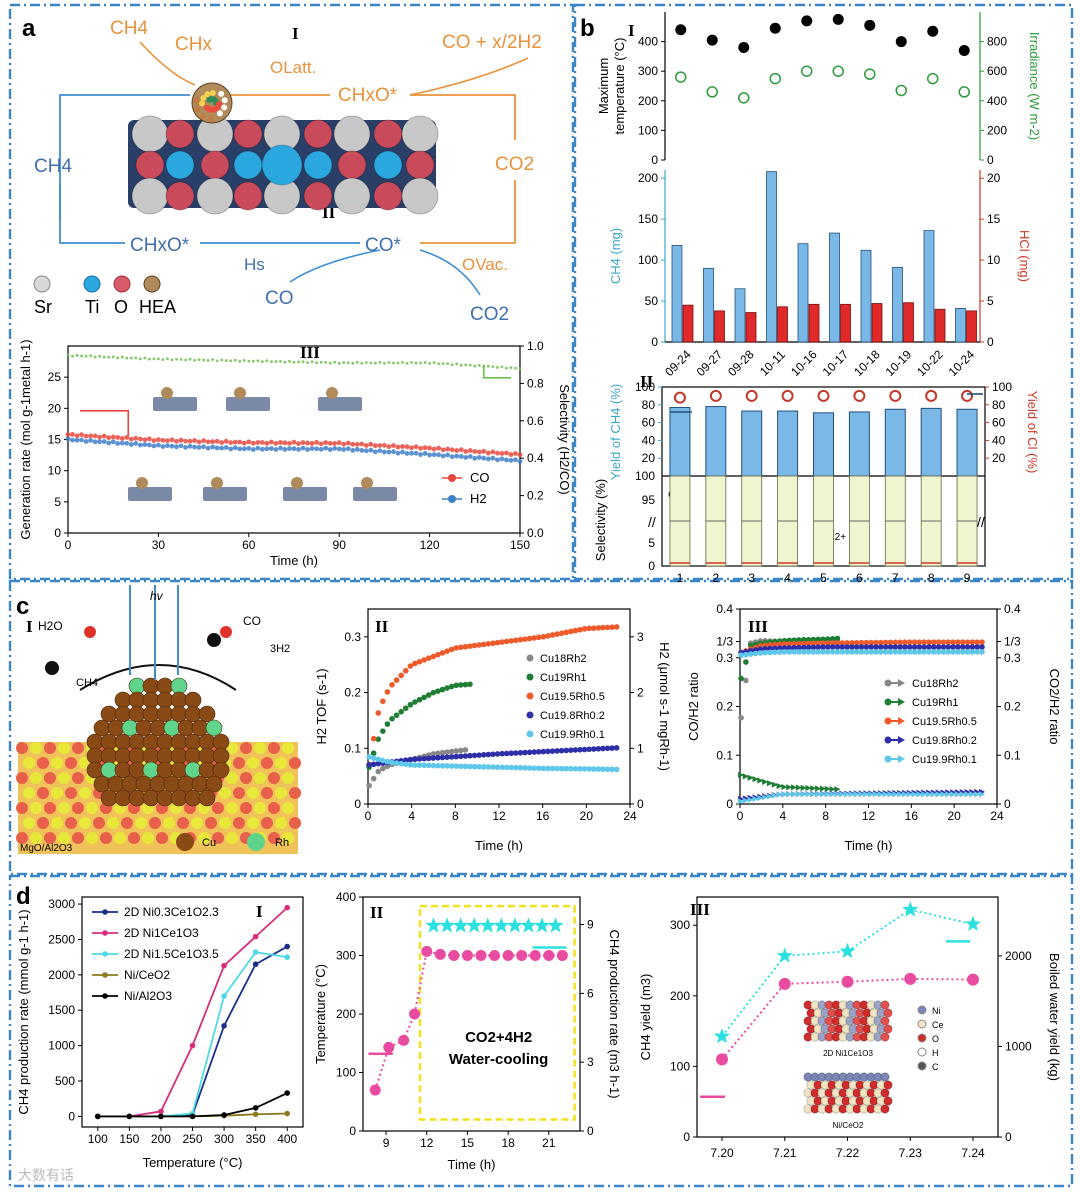  Describe the element at coordinates (722, 1153) in the screenshot. I see `x-tick-label: 7.20` at that location.